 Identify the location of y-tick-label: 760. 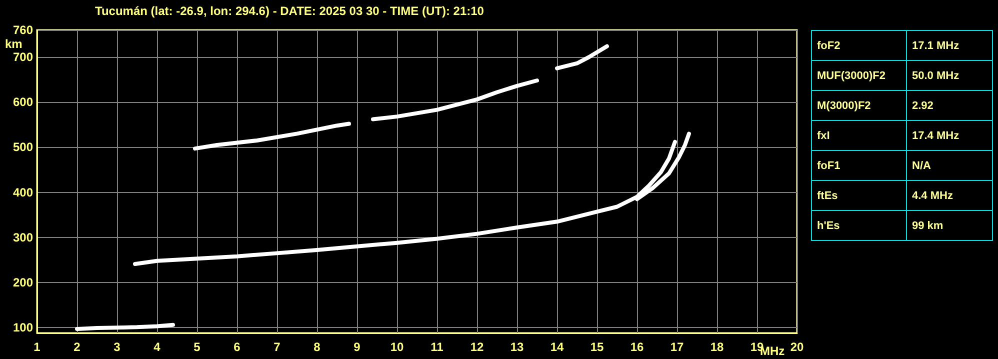
(23, 30).